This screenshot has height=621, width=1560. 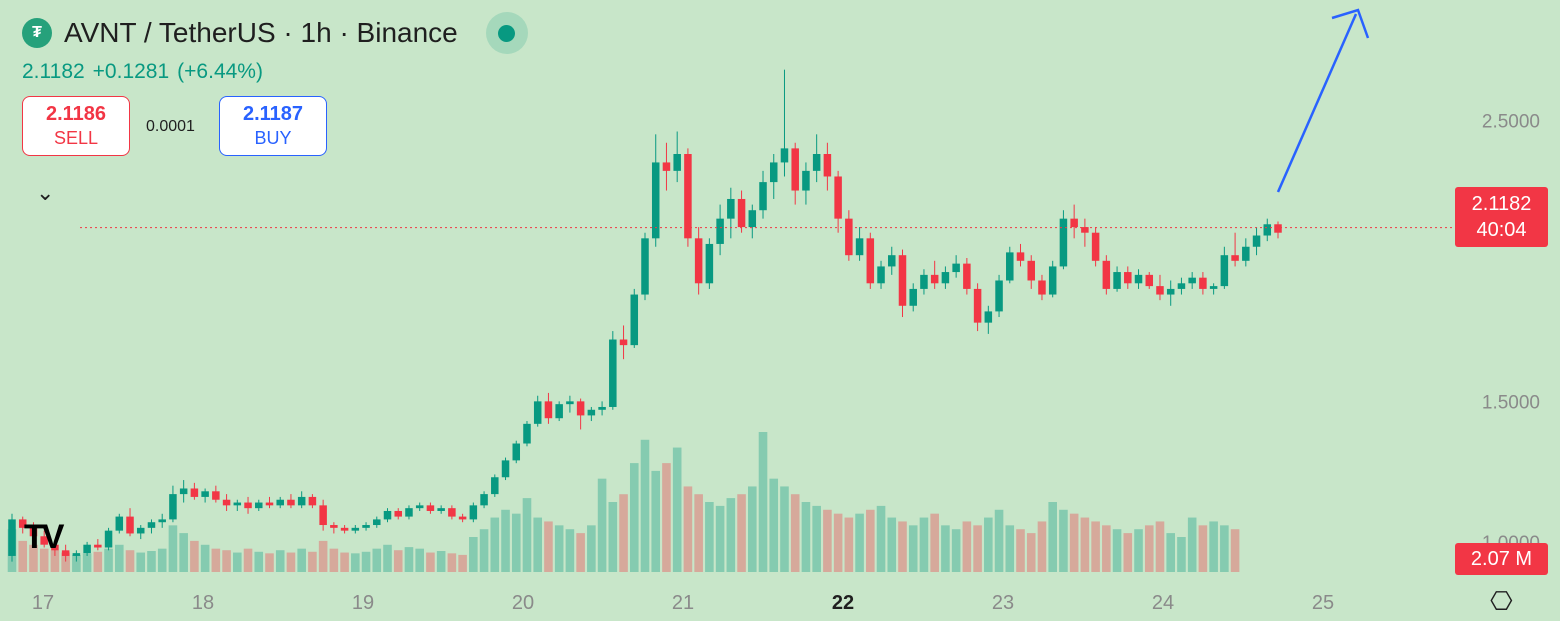 What do you see at coordinates (1501, 230) in the screenshot?
I see `bar-countdown: 40:04` at bounding box center [1501, 230].